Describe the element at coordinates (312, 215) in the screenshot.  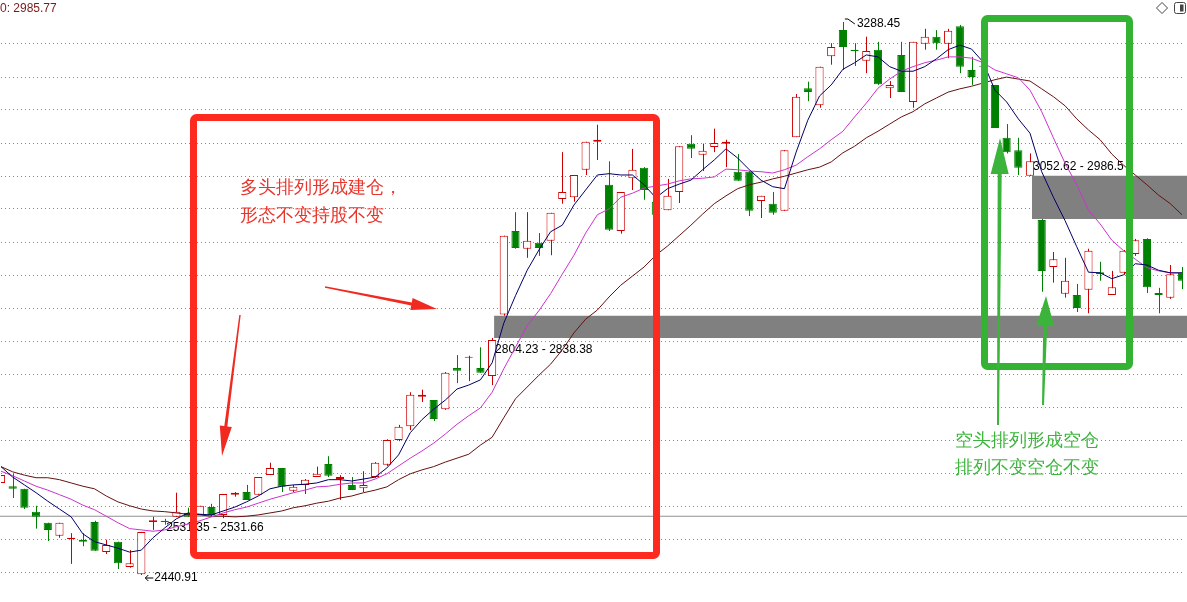
I see `annotation: 形态不变持股不变` at that location.